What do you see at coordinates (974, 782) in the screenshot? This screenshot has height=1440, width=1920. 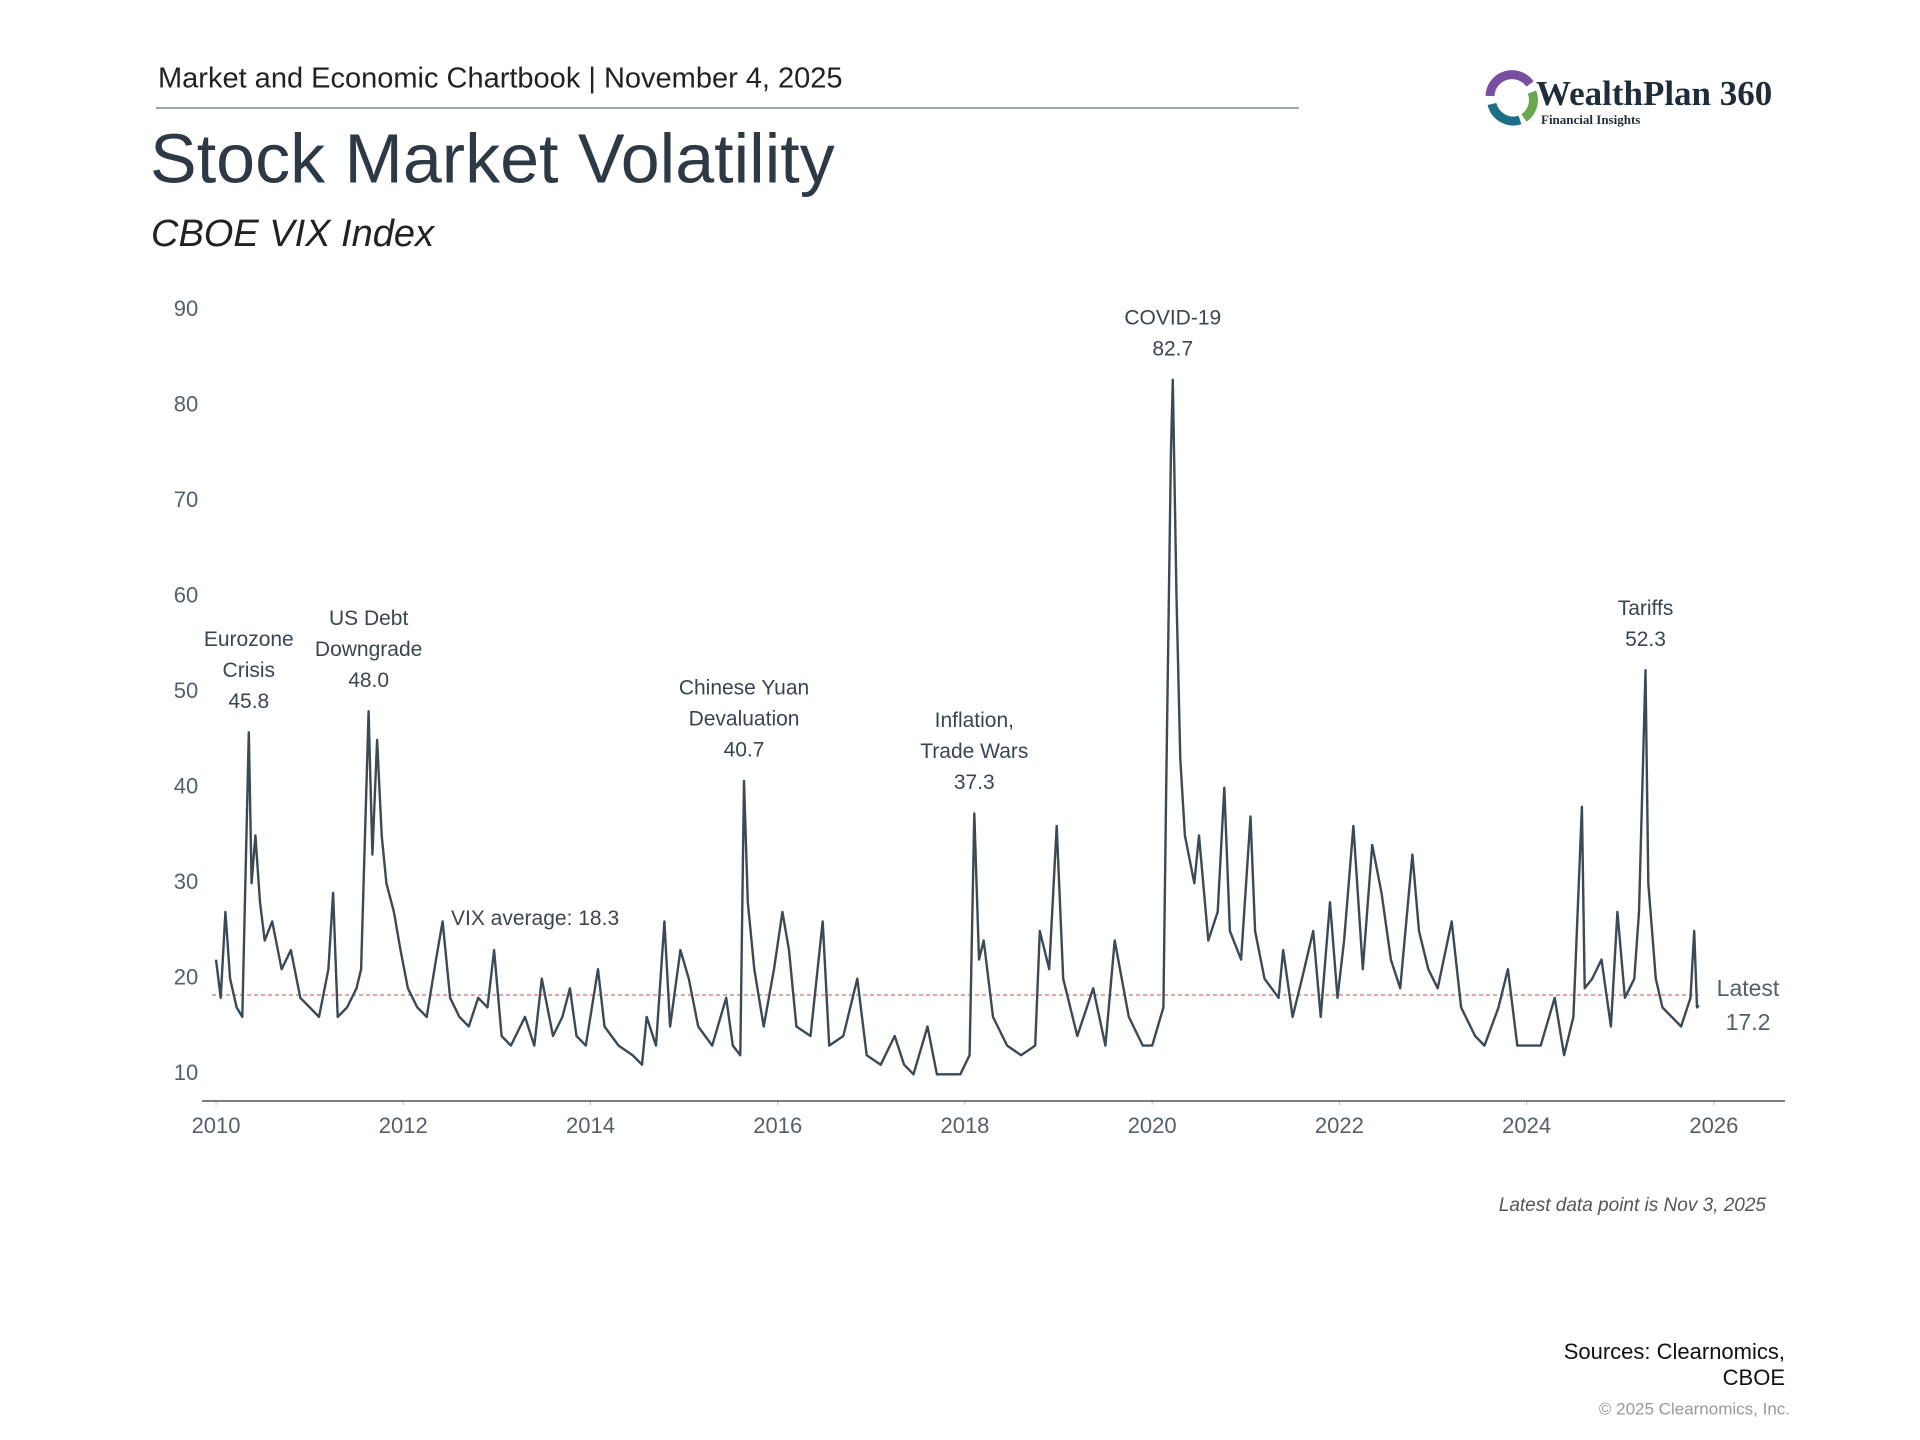 I see `annotation-value: 37.3` at bounding box center [974, 782].